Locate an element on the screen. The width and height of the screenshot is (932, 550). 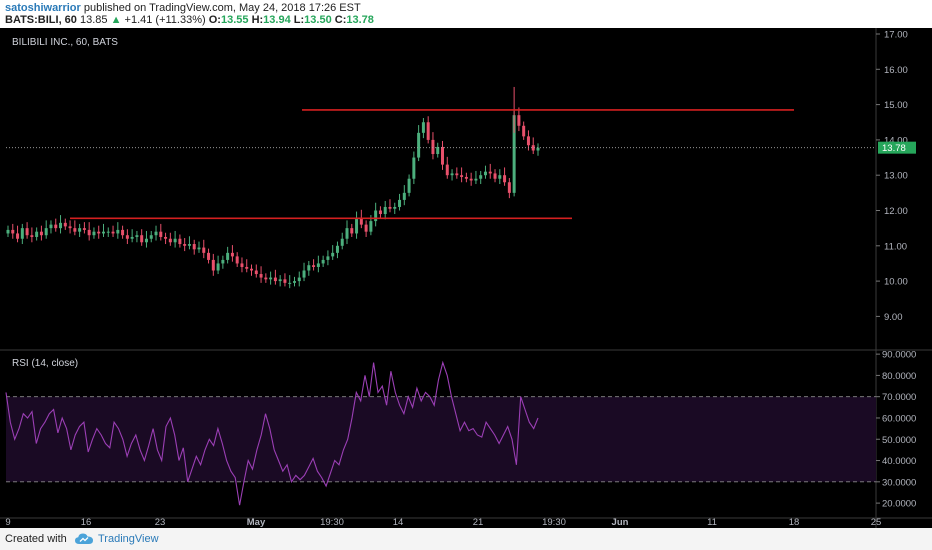
chart-title: BILIBILI INC., 60, BATS is located at coordinates (65, 42).